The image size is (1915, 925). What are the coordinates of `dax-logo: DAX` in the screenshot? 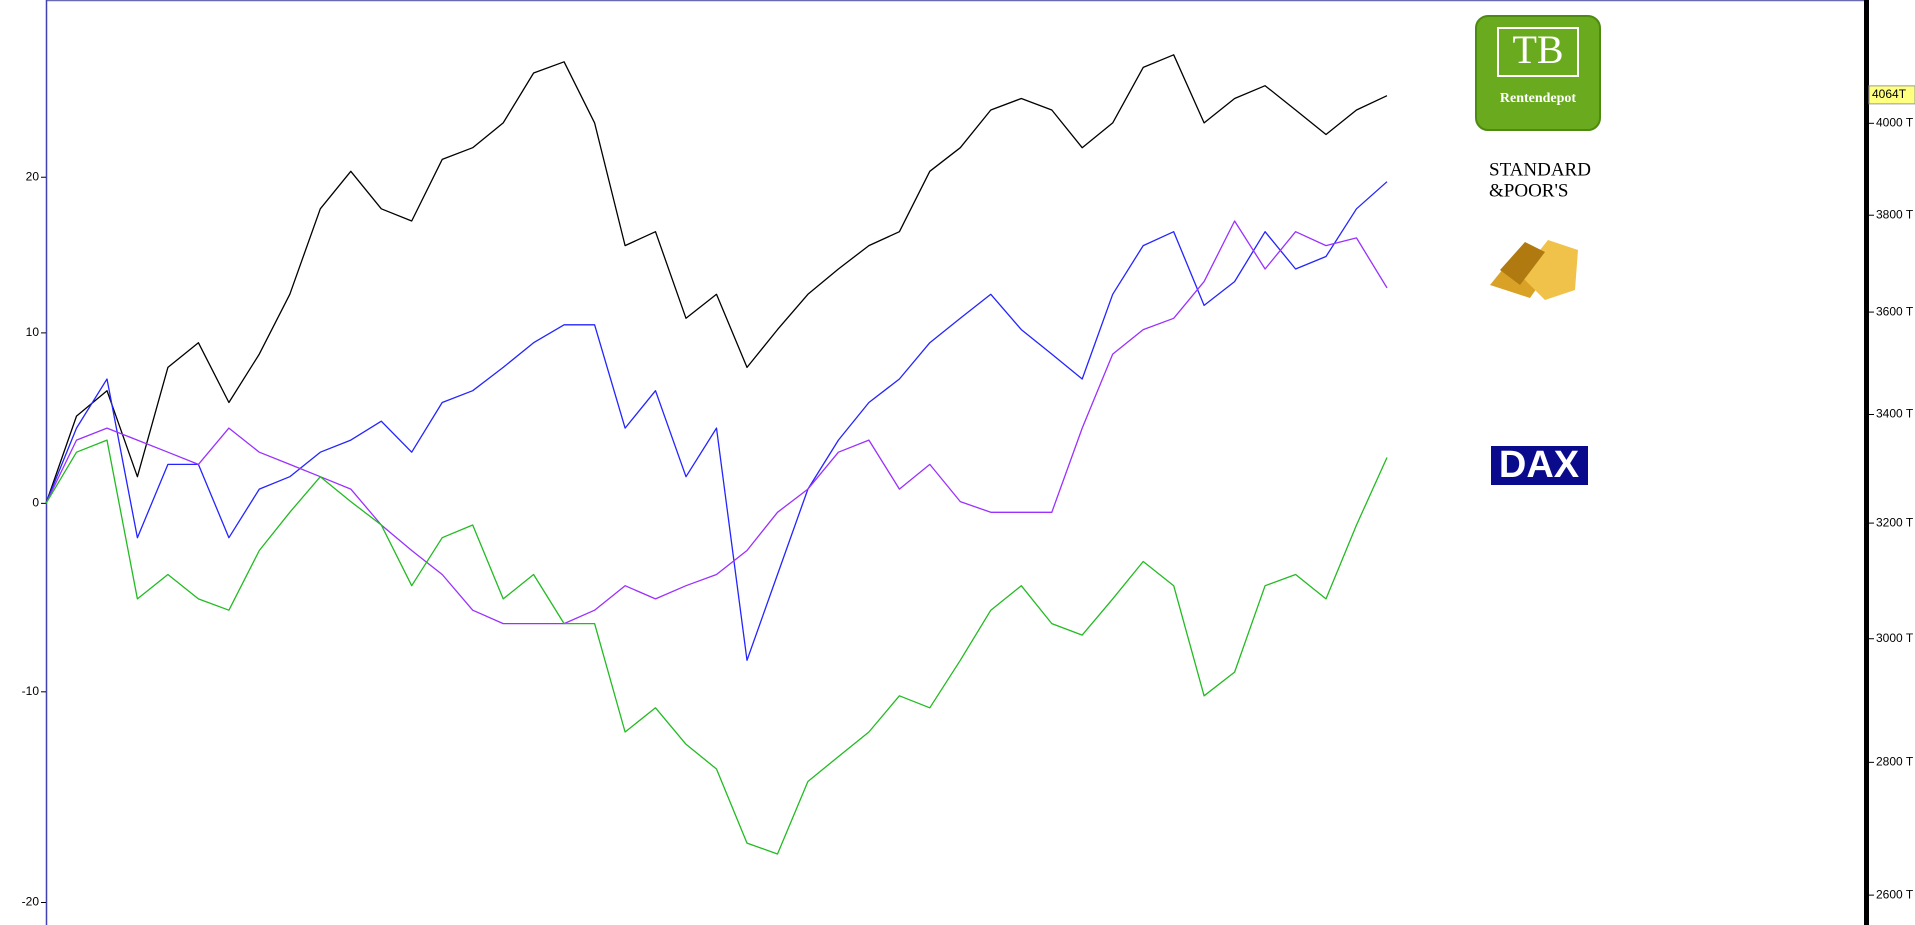 It's located at (1539, 465).